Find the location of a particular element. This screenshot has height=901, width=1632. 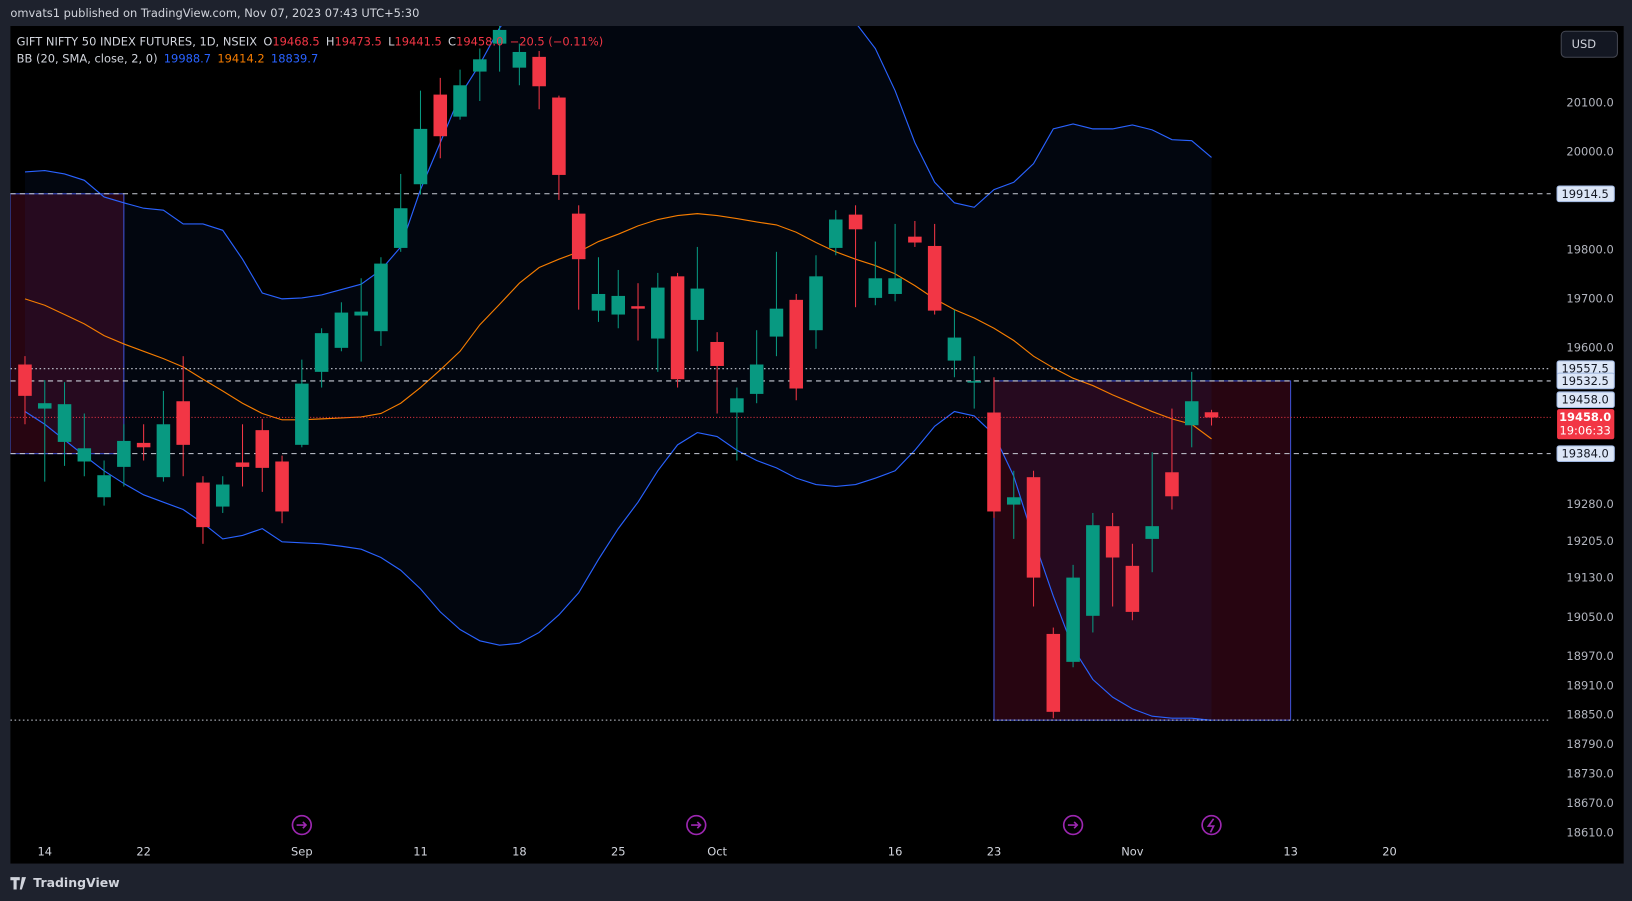

legend-value: 19473.5 is located at coordinates (358, 41).